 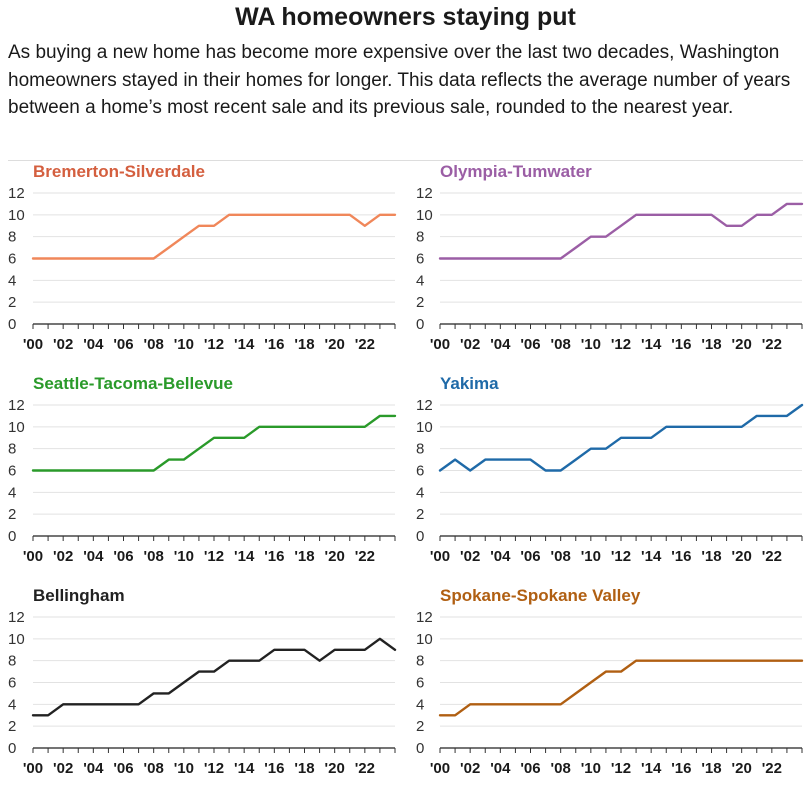 I want to click on panel-5-series-line, so click(x=214, y=677).